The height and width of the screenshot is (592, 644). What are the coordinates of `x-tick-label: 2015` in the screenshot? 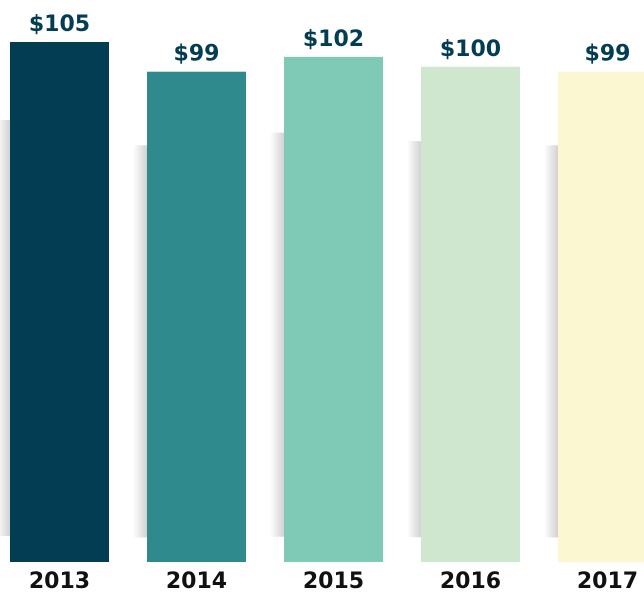 It's located at (333, 580).